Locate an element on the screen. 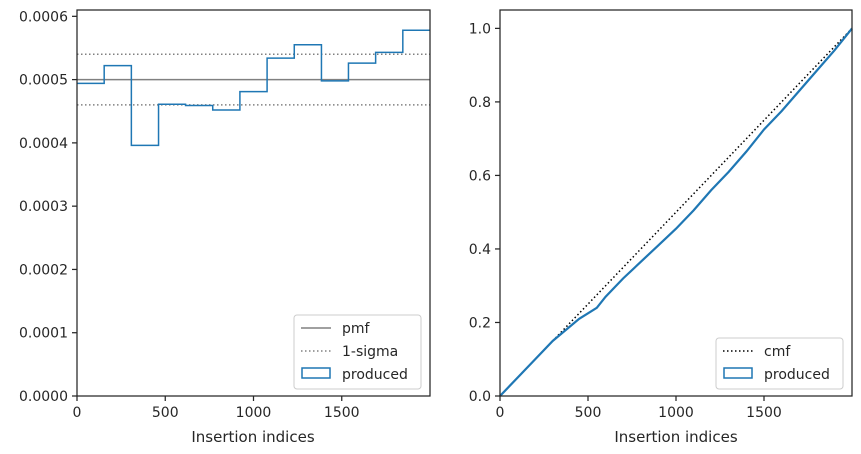 This screenshot has width=861, height=454. y-tick-label: 0.0006 is located at coordinates (43, 17).